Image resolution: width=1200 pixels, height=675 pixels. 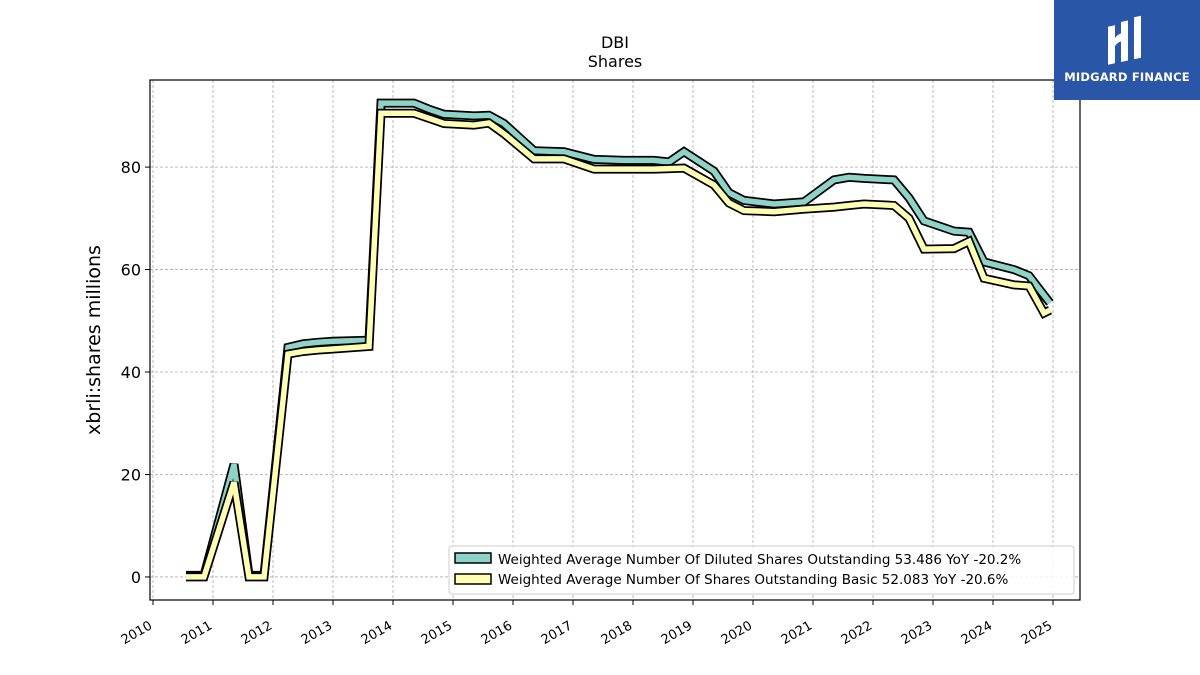 I want to click on legend-swatch-basic, so click(x=473, y=579).